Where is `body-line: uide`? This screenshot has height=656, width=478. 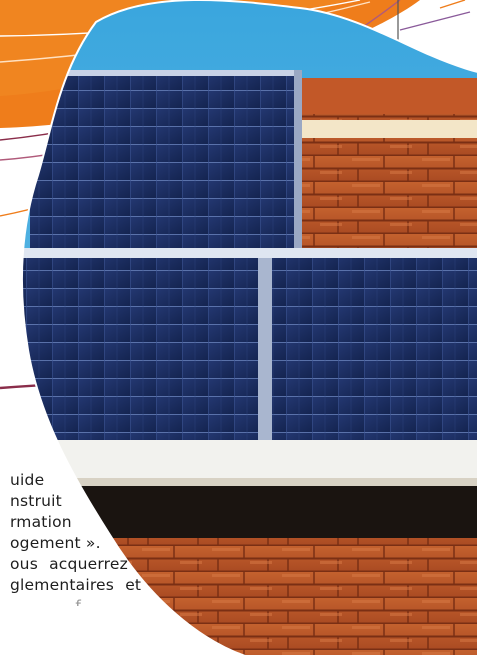 body-line: uide is located at coordinates (27, 480).